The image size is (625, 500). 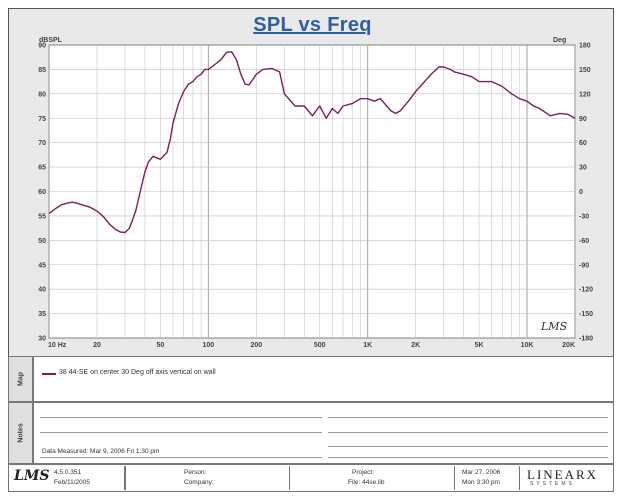 I want to click on y-tick-label-left: 45, so click(x=42, y=265).